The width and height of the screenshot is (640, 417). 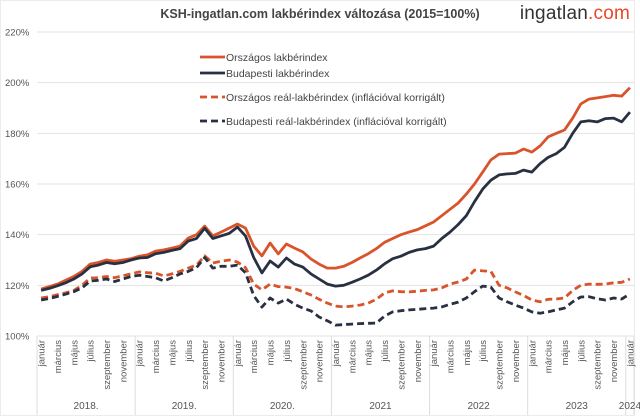 What do you see at coordinates (278, 74) in the screenshot?
I see `legend-label: Budapesti lakbérindex` at bounding box center [278, 74].